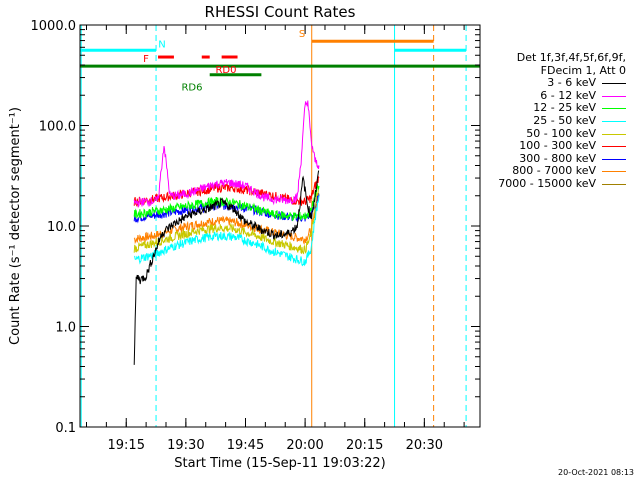 This screenshot has width=640, height=480. I want to click on x-tick-label: 19:30, so click(185, 445).